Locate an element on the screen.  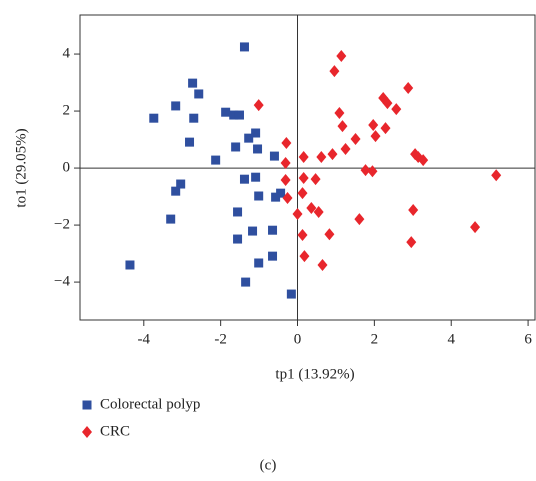
x-axis-title: tp1 (13.92%) is located at coordinates (314, 374).